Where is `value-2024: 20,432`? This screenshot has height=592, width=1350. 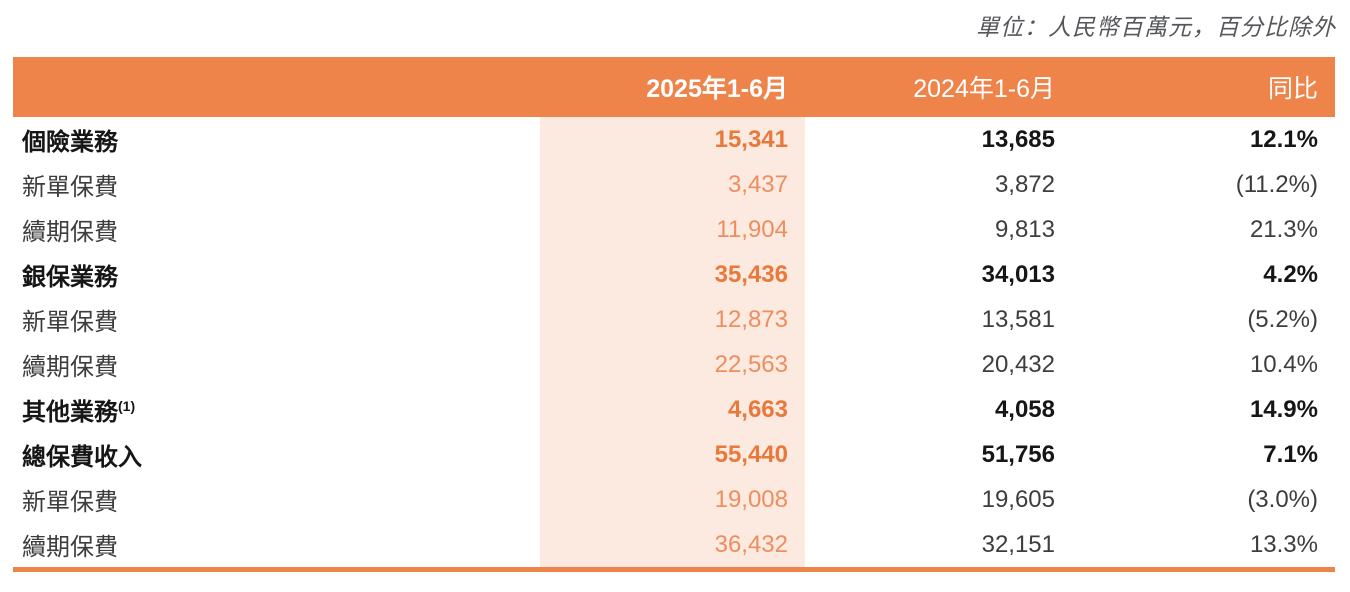 value-2024: 20,432 is located at coordinates (1018, 364).